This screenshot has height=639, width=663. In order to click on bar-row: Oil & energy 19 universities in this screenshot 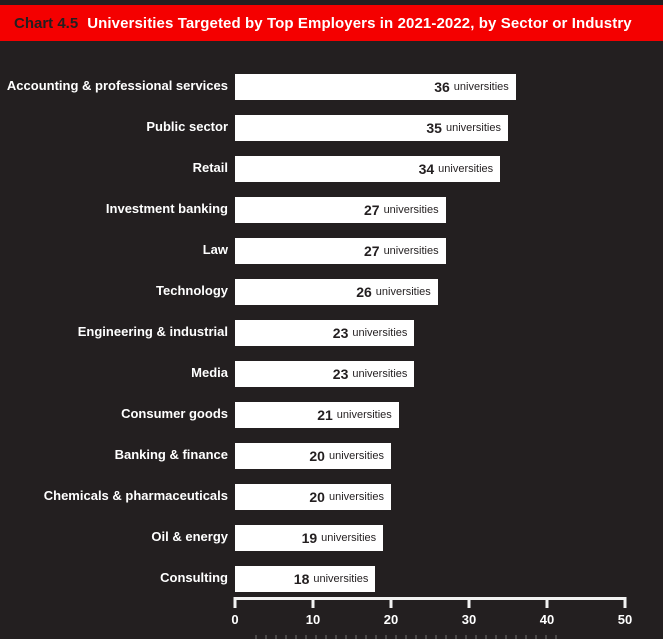, I will do `click(331, 537)`.